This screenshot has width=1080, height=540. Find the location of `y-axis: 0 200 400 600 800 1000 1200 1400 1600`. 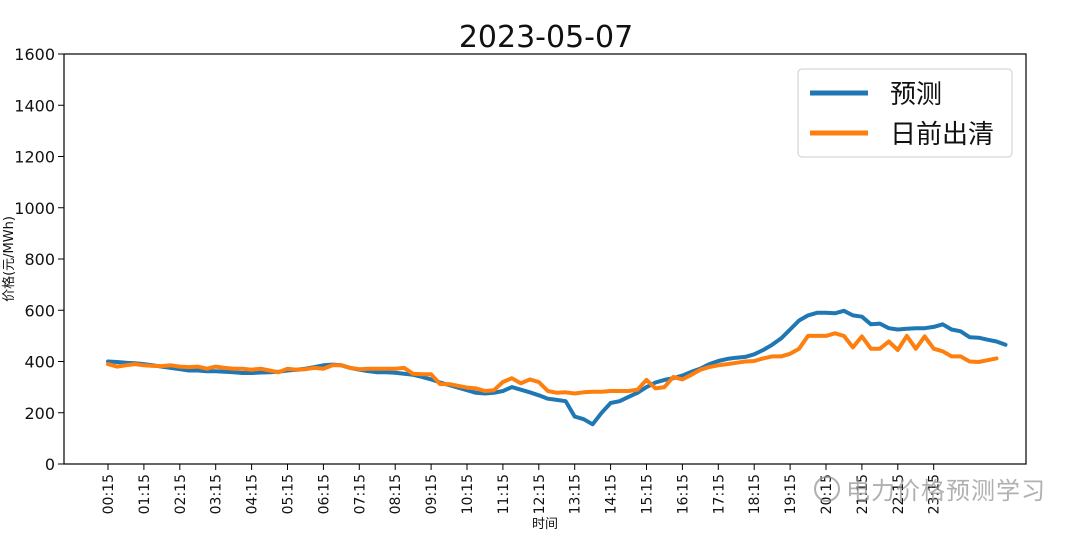

y-axis: 0 200 400 600 800 1000 1200 1400 1600 is located at coordinates (39, 259).